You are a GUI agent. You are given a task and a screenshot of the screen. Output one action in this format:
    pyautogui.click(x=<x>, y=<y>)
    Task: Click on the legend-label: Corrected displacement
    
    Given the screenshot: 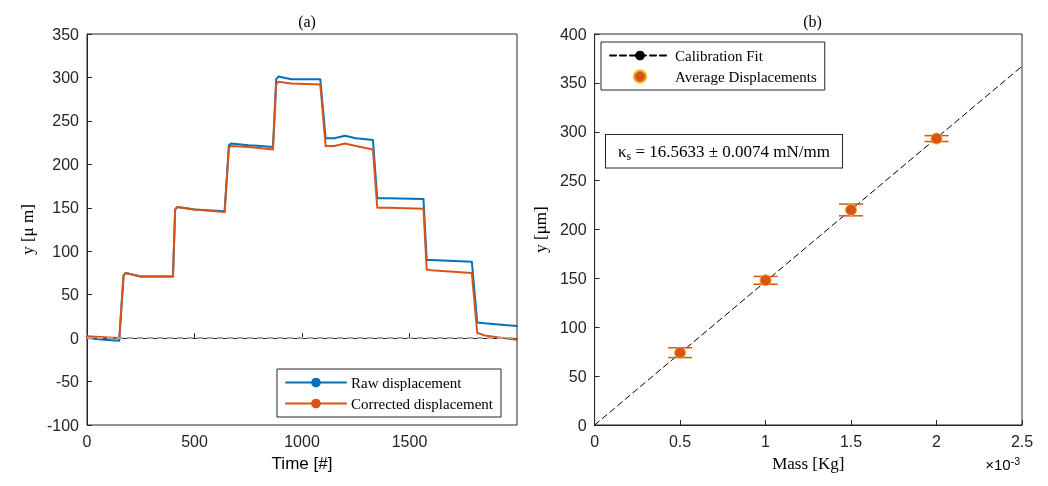 What is the action you would take?
    pyautogui.click(x=422, y=403)
    